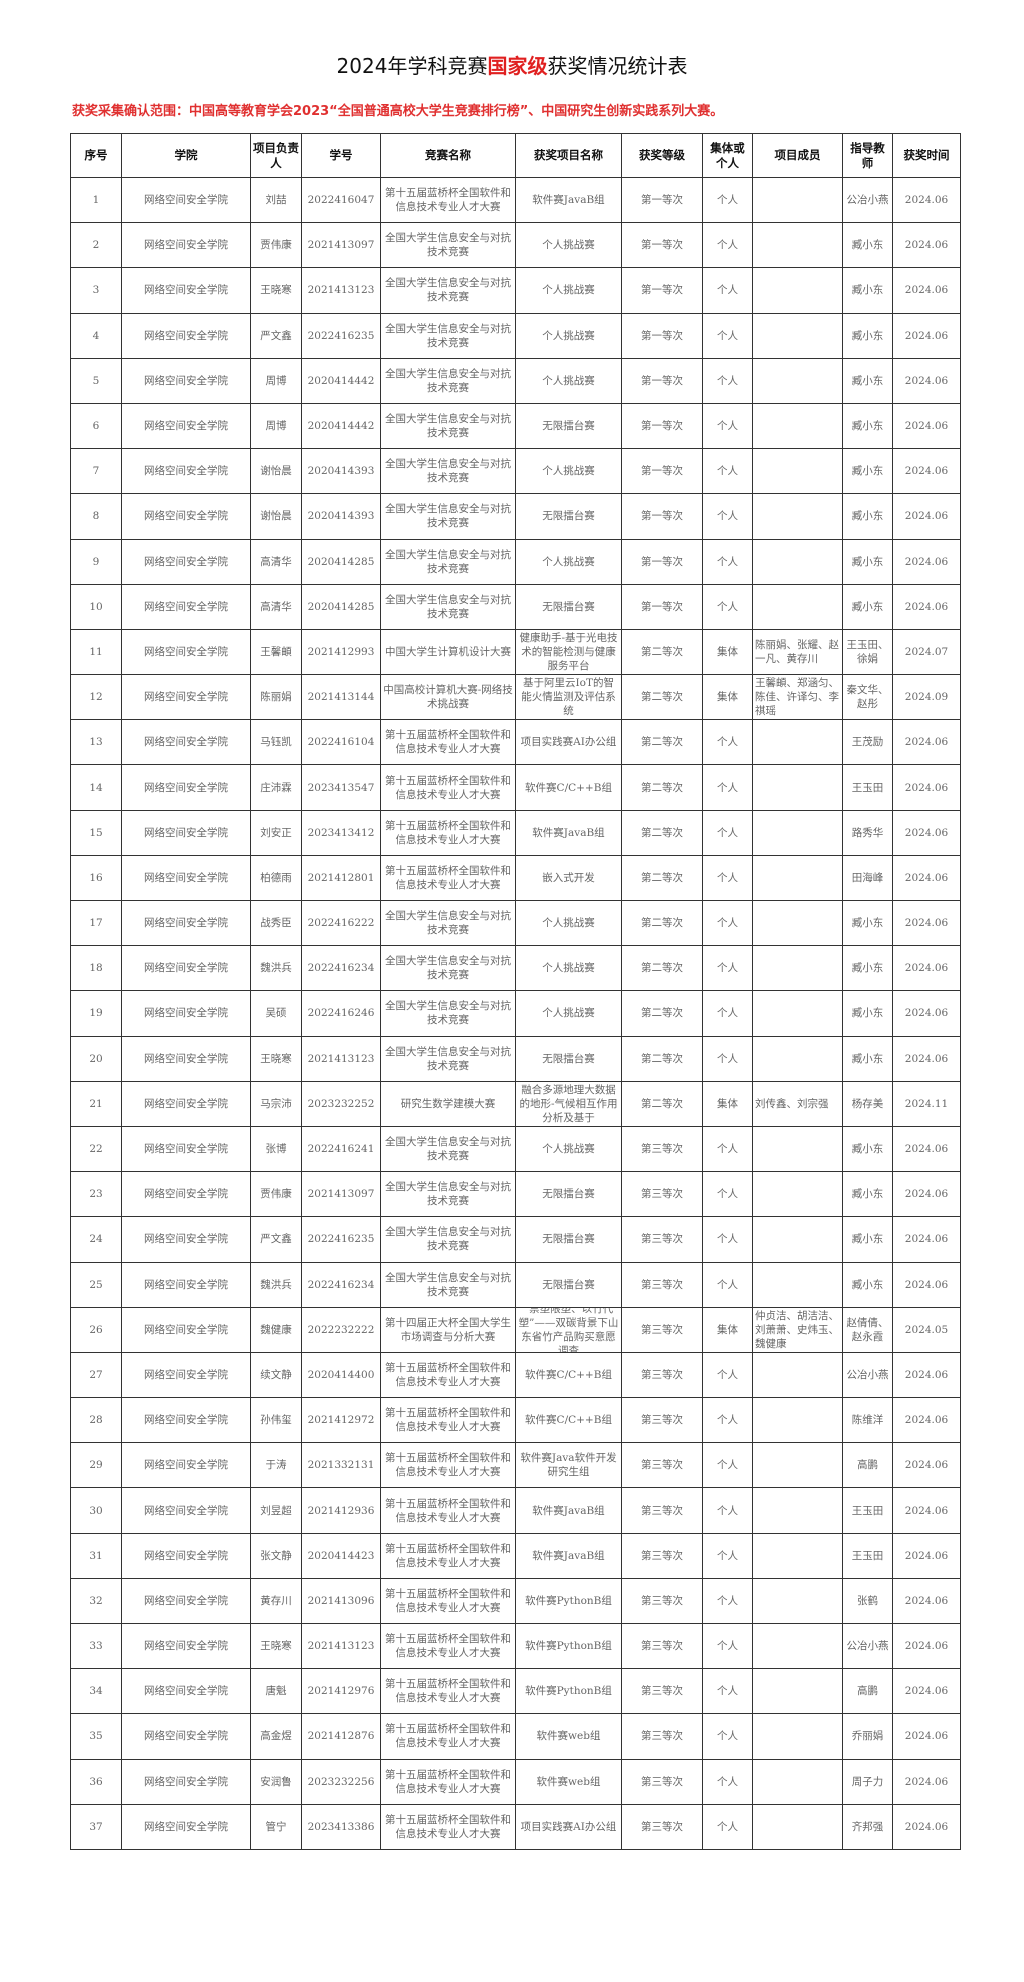 This screenshot has height=1982, width=1024. I want to click on cell-text: 软件赛C/C++B组, so click(568, 787).